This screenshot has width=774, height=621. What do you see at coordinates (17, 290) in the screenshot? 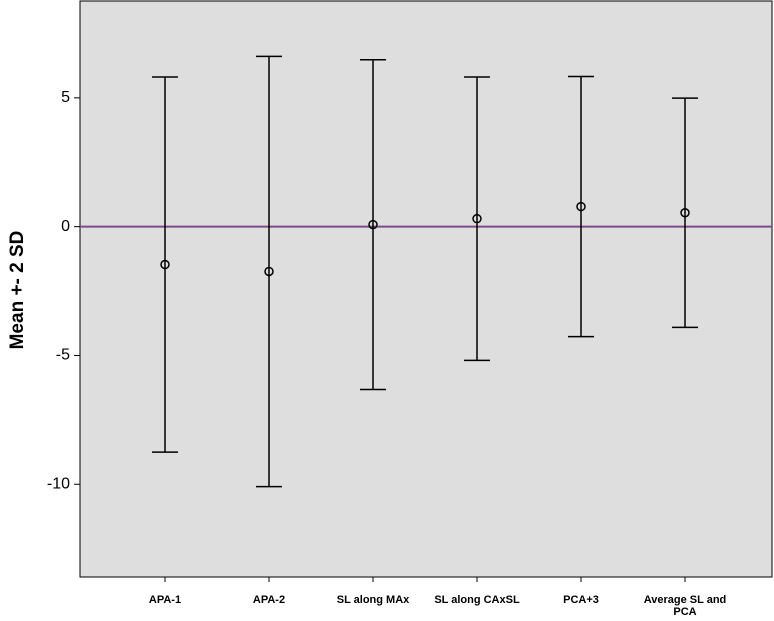
I see `y-axis-label: Mean +- 2 SD` at bounding box center [17, 290].